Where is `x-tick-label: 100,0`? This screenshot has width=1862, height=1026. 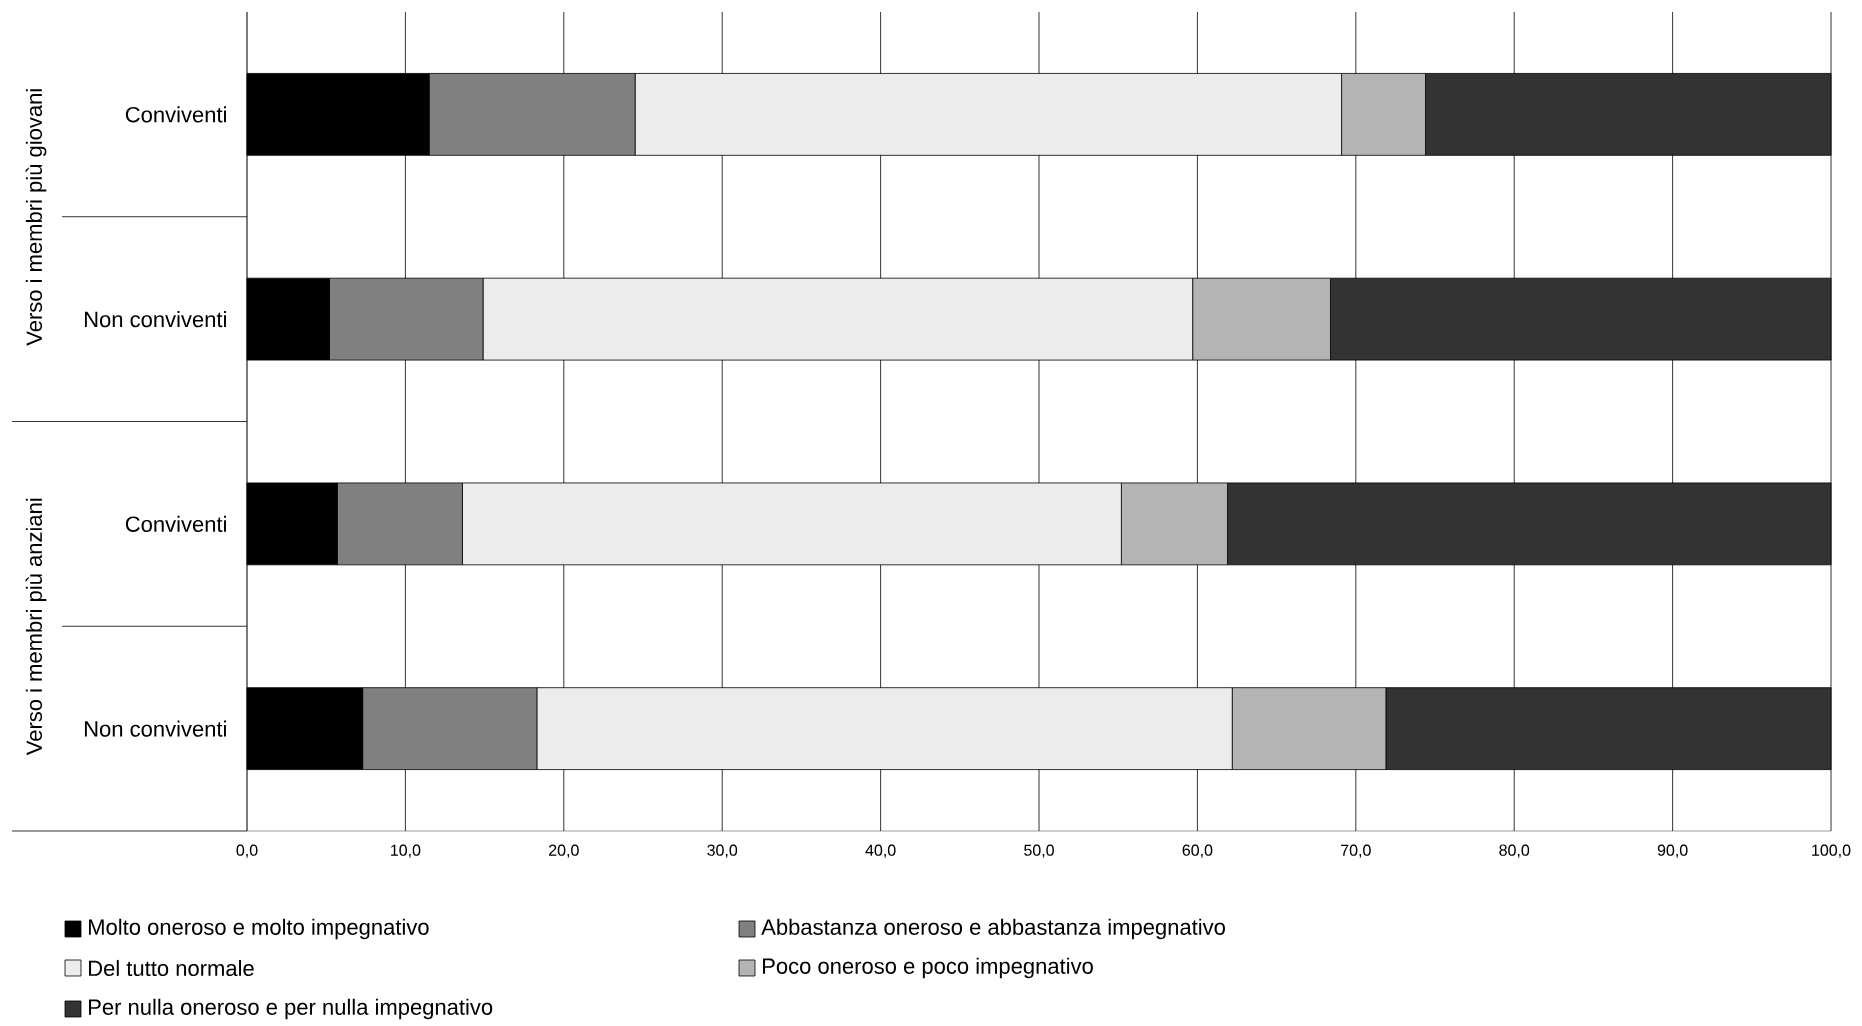
x-tick-label: 100,0 is located at coordinates (1831, 851).